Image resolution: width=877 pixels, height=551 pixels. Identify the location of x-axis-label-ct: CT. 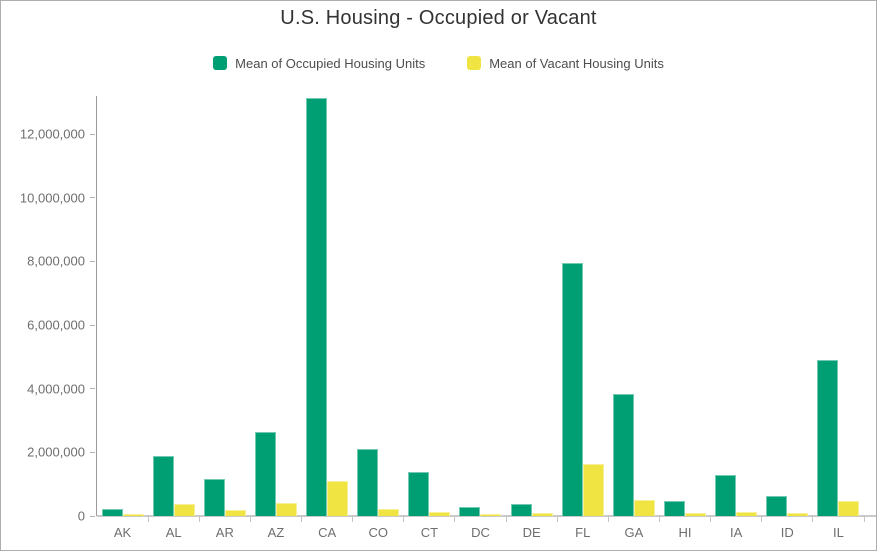
(429, 532).